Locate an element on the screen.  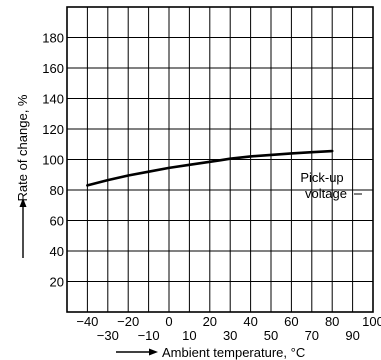
annotation-pick-up-voltage: Pick-up voltage is located at coordinates (323, 185).